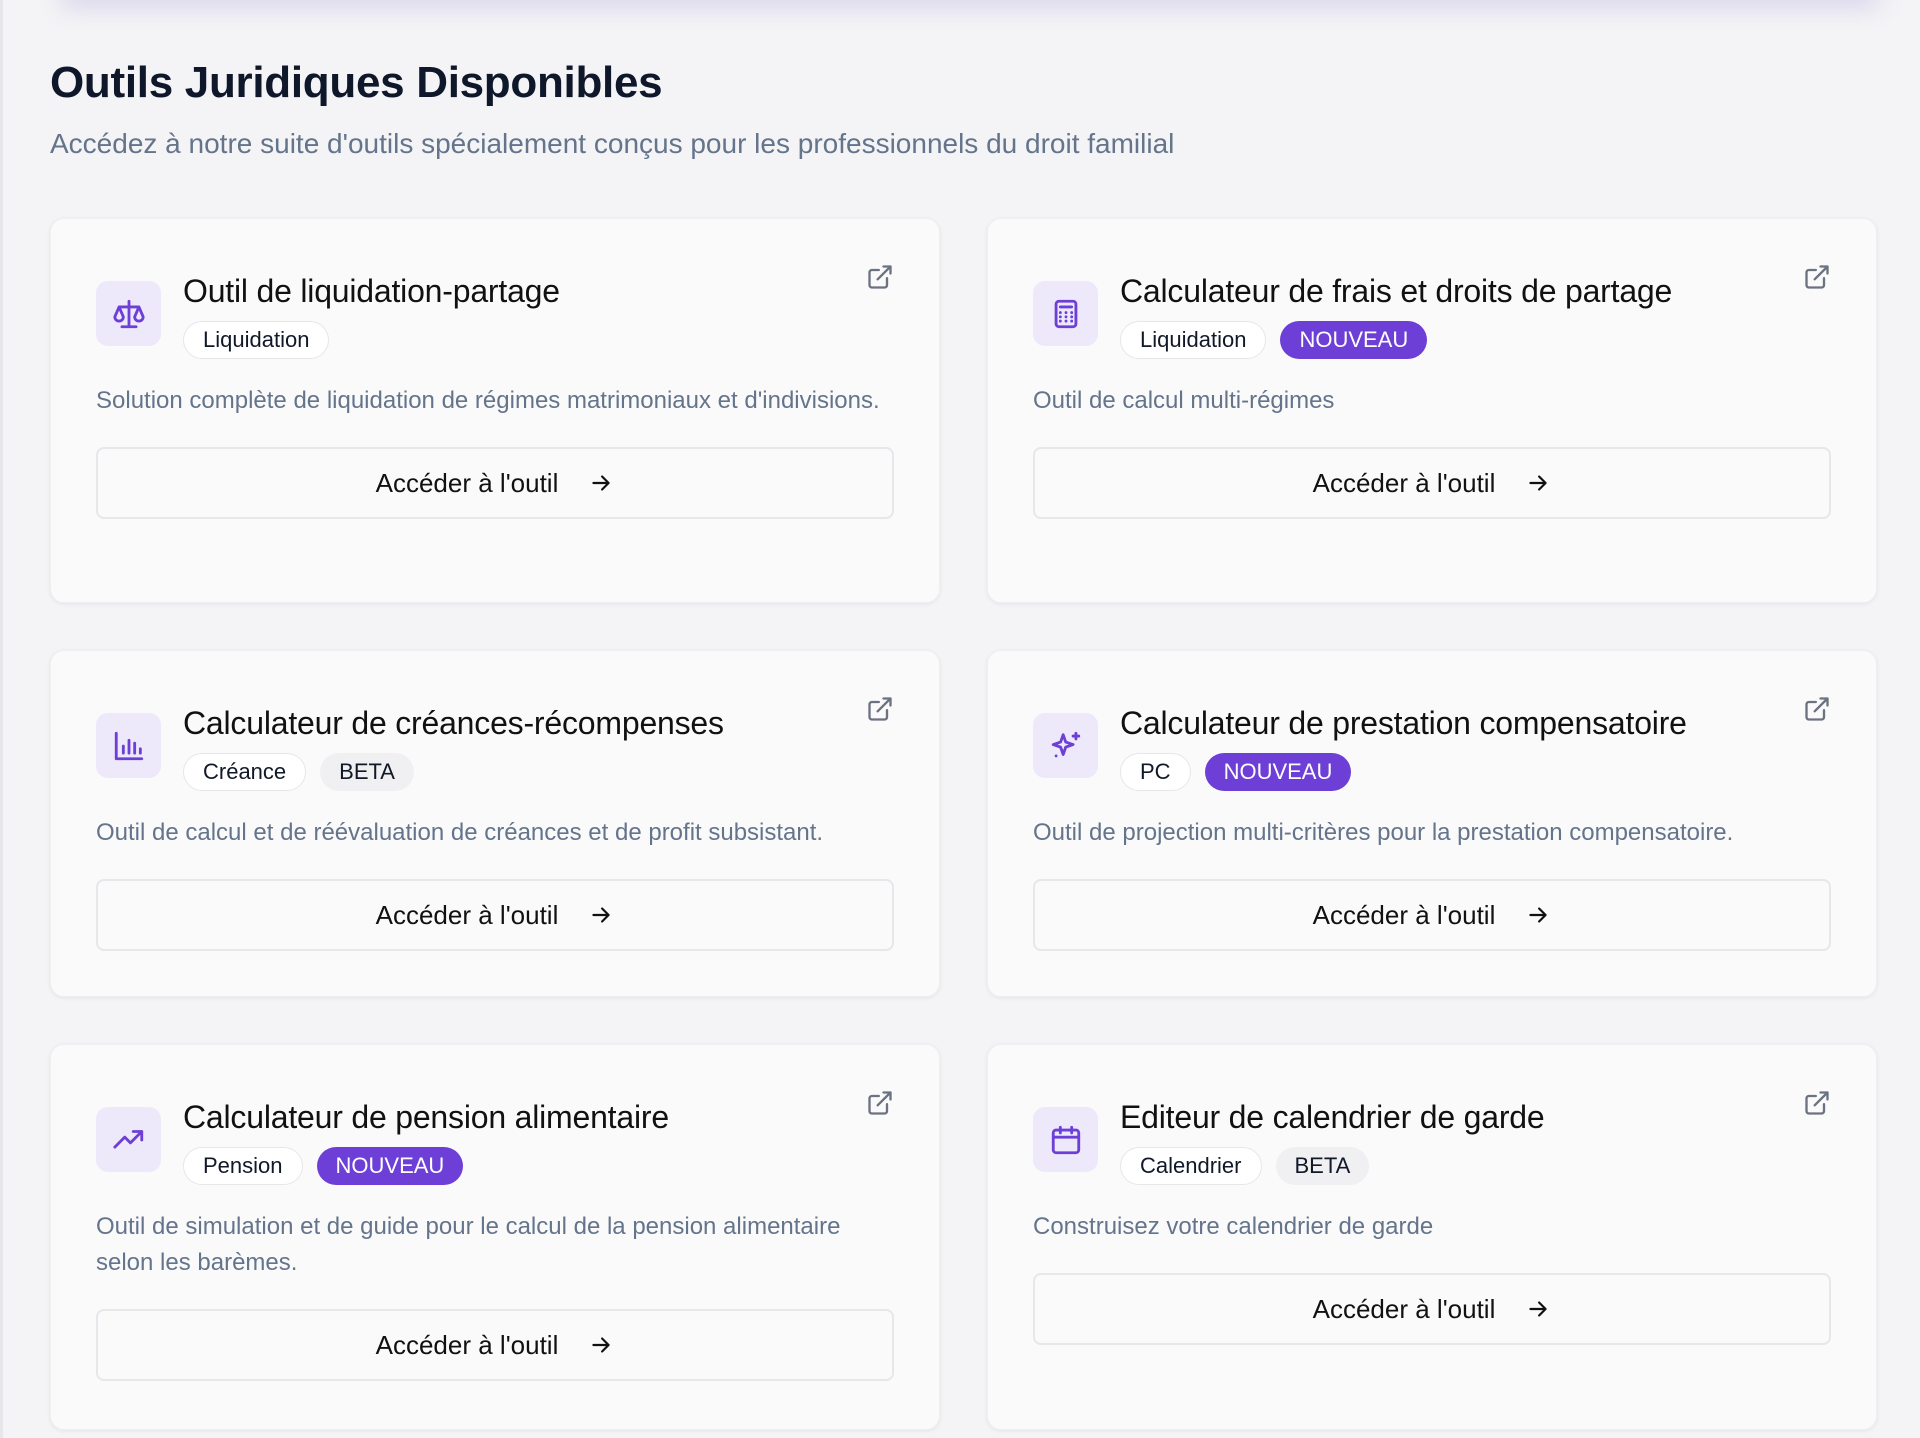 This screenshot has width=1920, height=1438. I want to click on scale-icon, so click(128, 313).